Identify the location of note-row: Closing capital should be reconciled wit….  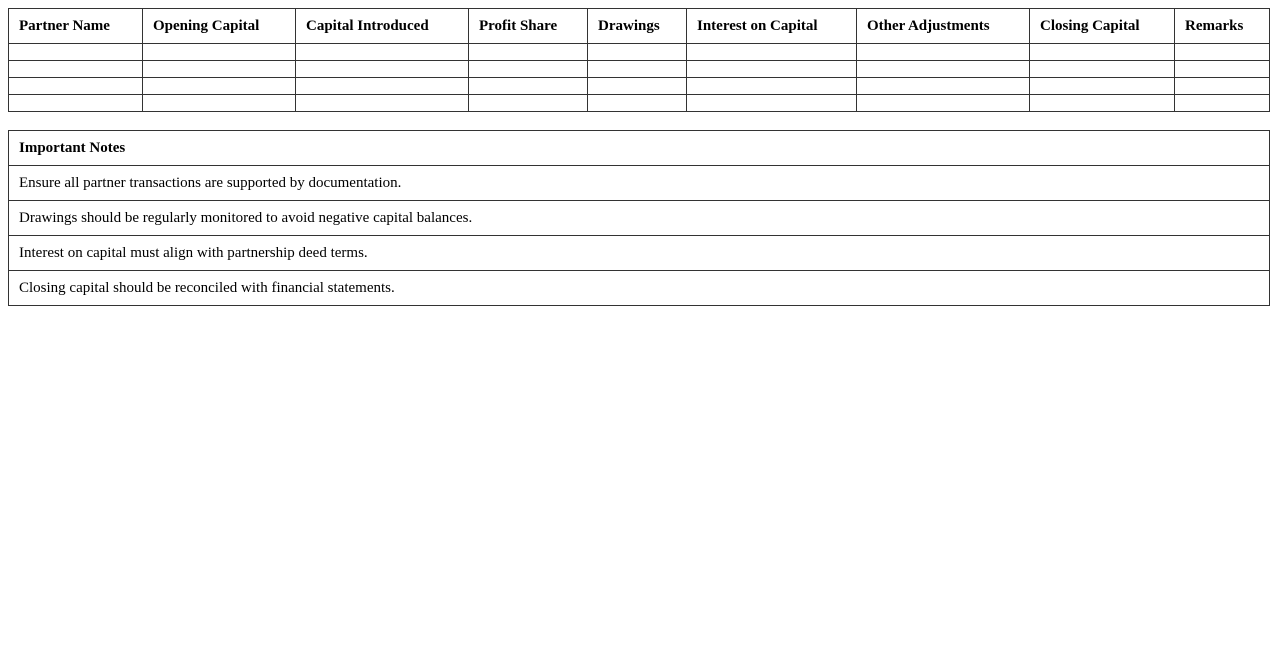
(639, 288).